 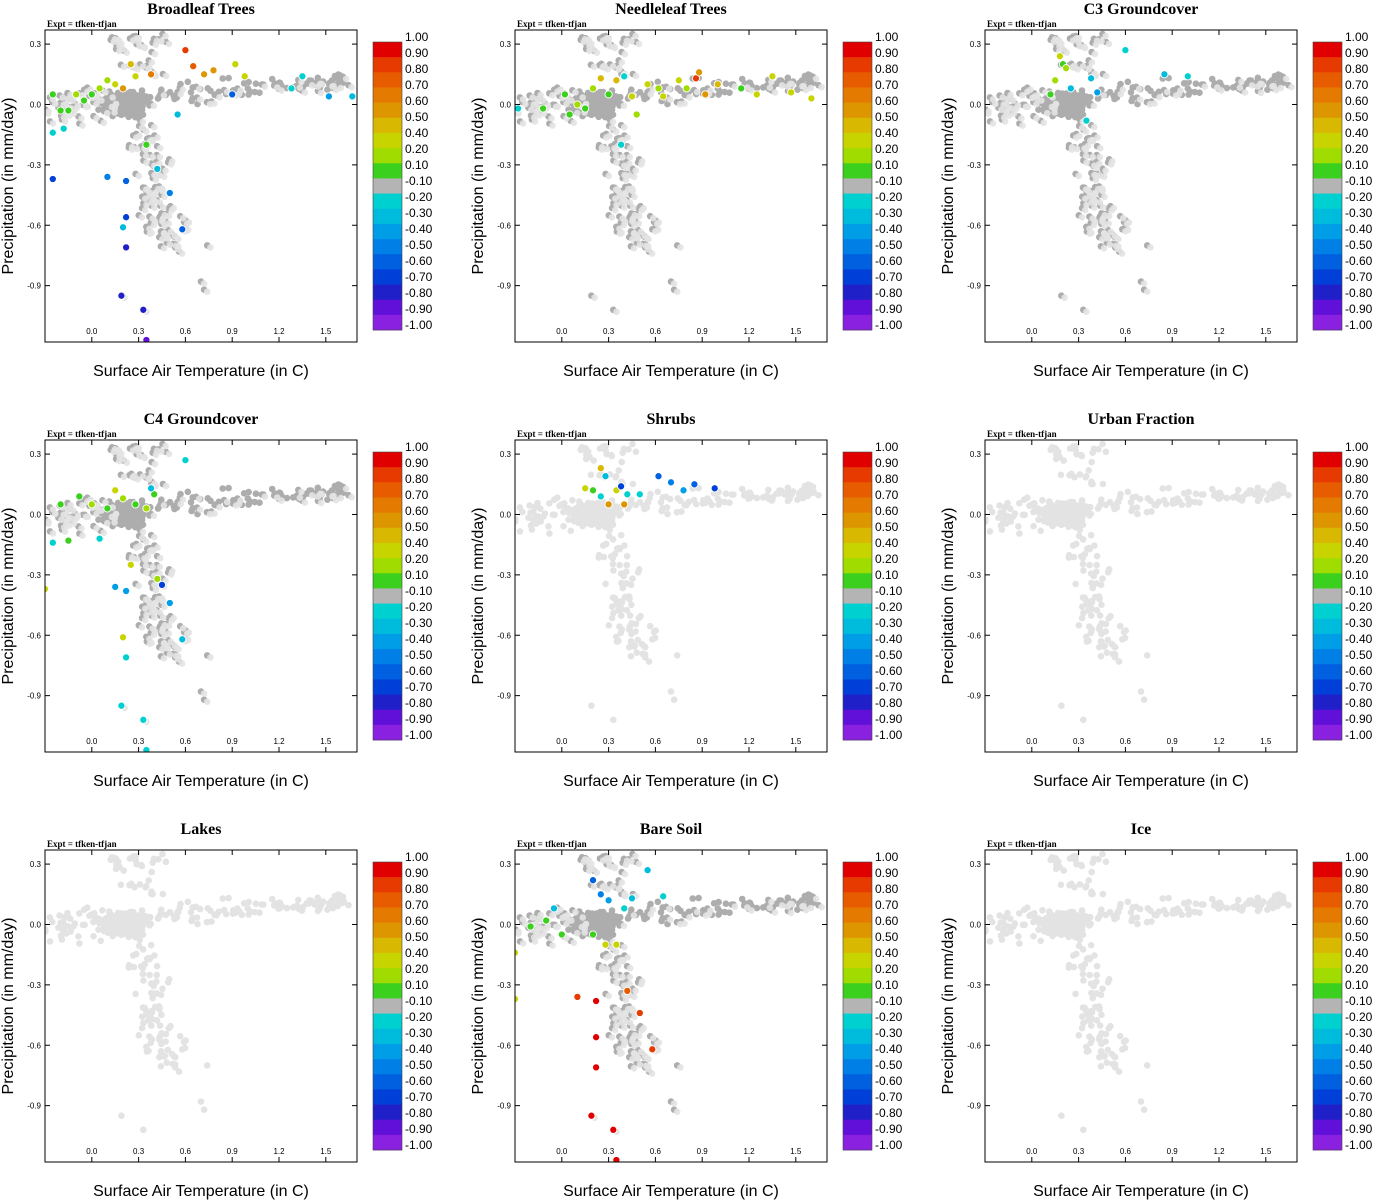 What do you see at coordinates (419, 671) in the screenshot?
I see `colorbar-label: -0.60` at bounding box center [419, 671].